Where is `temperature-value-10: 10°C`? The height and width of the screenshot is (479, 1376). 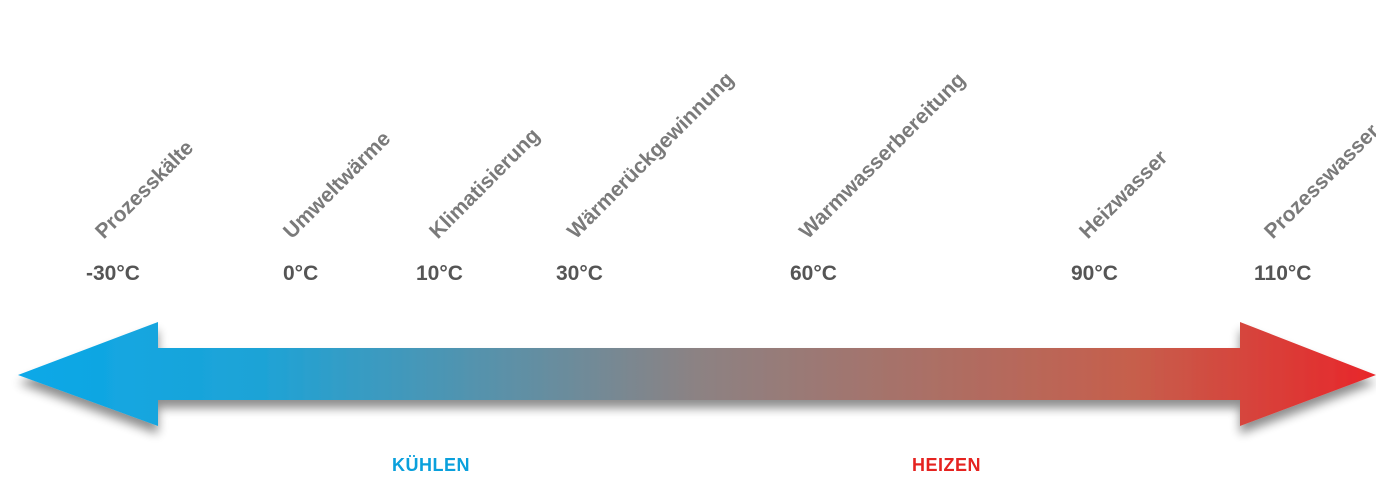 temperature-value-10: 10°C is located at coordinates (439, 273).